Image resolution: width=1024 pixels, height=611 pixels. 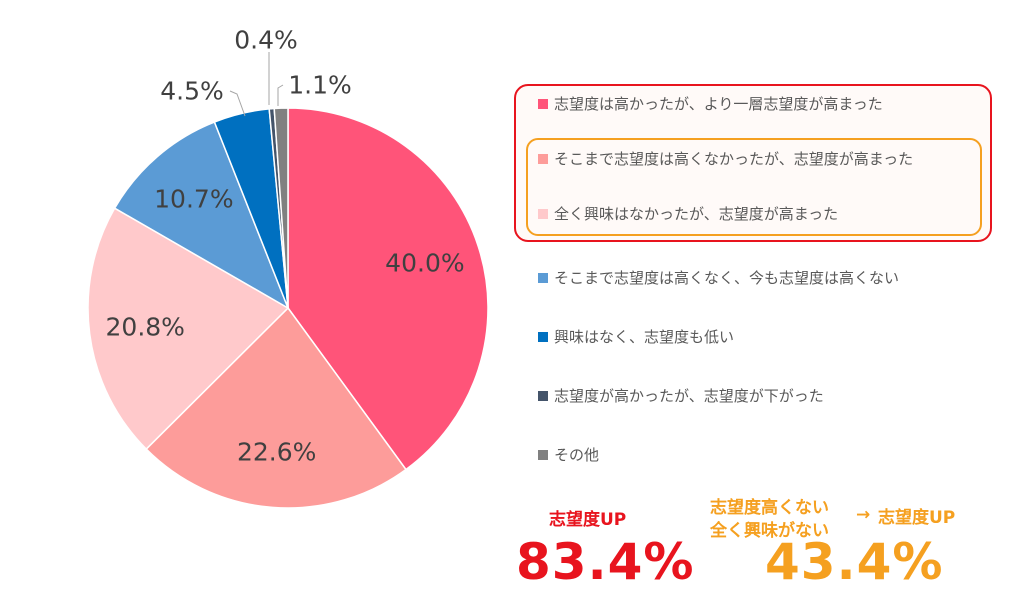 I want to click on legend-item-2: 全く興味はなかったが、志望度が高まった, so click(x=688, y=213).